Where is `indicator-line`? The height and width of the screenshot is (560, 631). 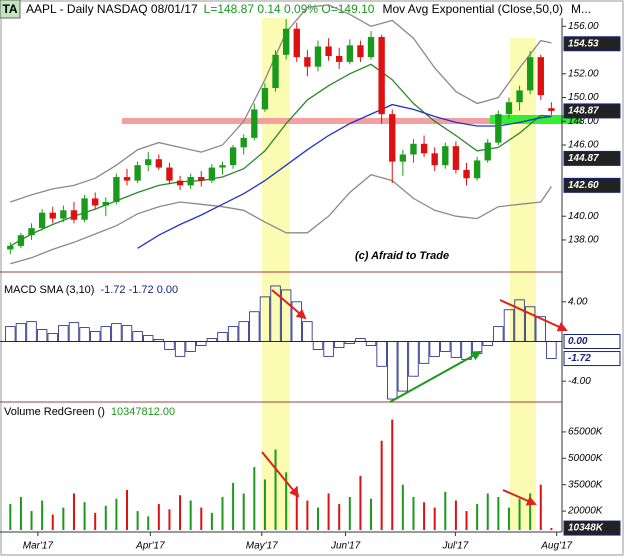 indicator-line is located at coordinates (281, 219).